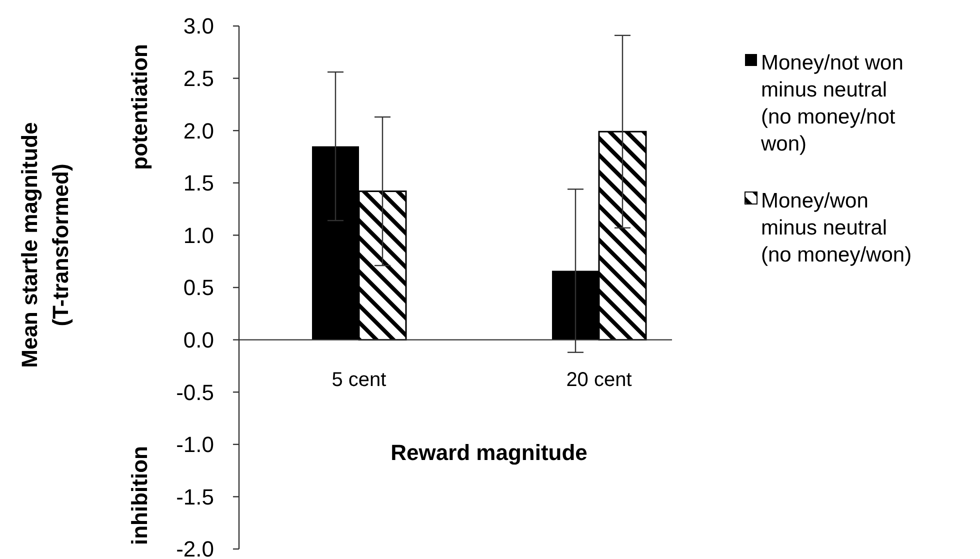 This screenshot has width=980, height=559. Describe the element at coordinates (198, 287) in the screenshot. I see `y-tick-label: 0.5` at that location.